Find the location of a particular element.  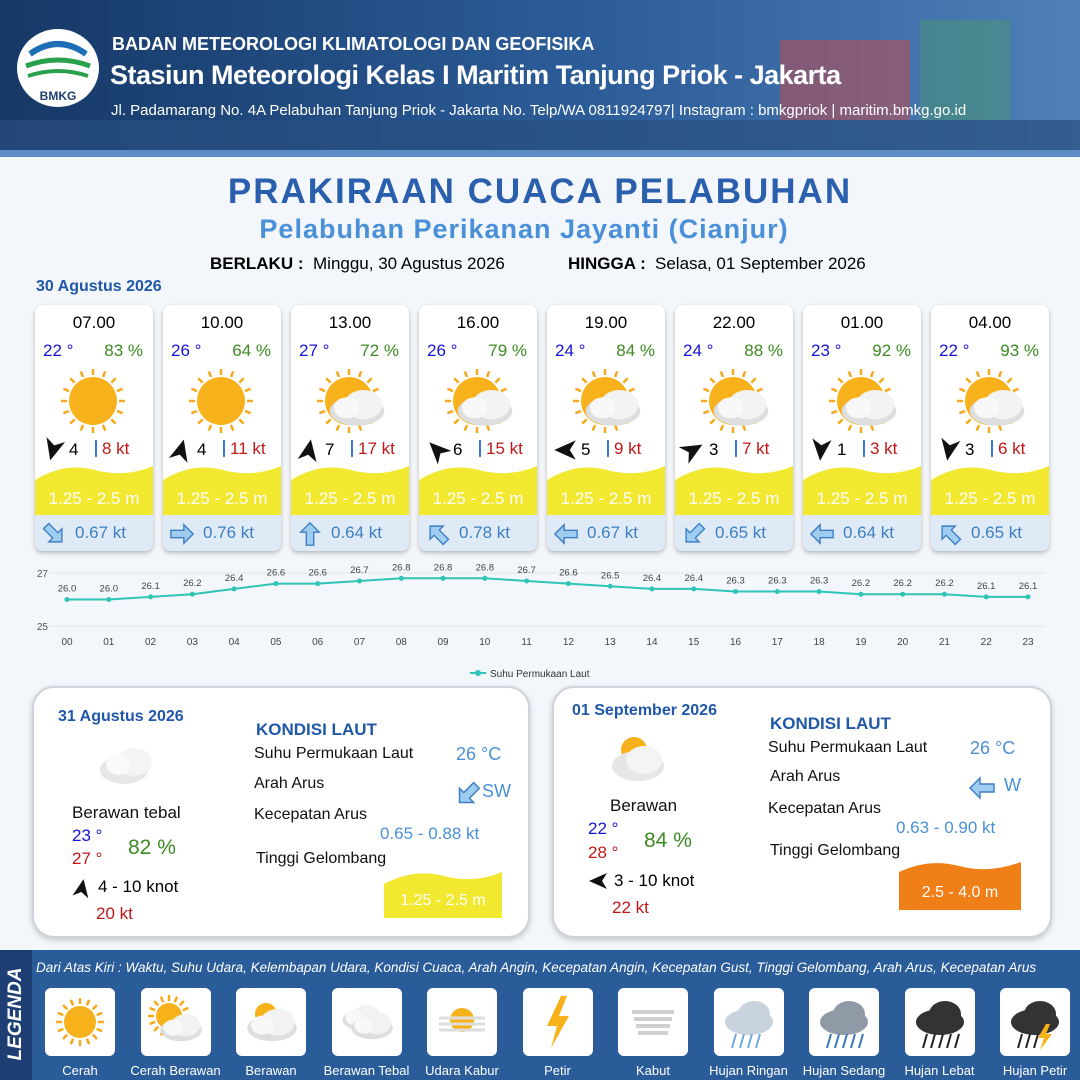

forecast-card: 19.00 24 ° 84 % 5 9 kt 1.25 - 2.5 m 0.67 kt is located at coordinates (606, 428).